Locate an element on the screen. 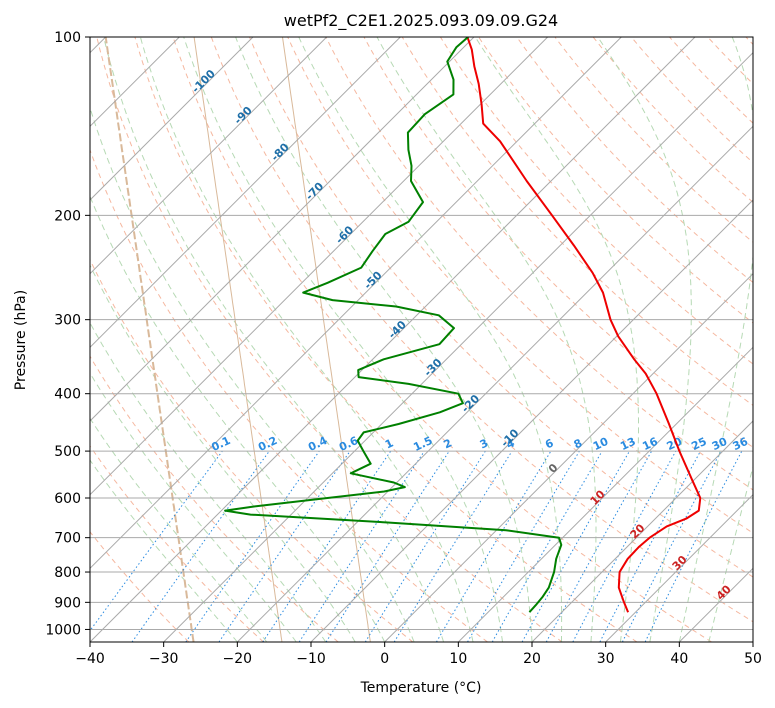 The height and width of the screenshot is (708, 775). x-tick-label: 40 is located at coordinates (679, 659).